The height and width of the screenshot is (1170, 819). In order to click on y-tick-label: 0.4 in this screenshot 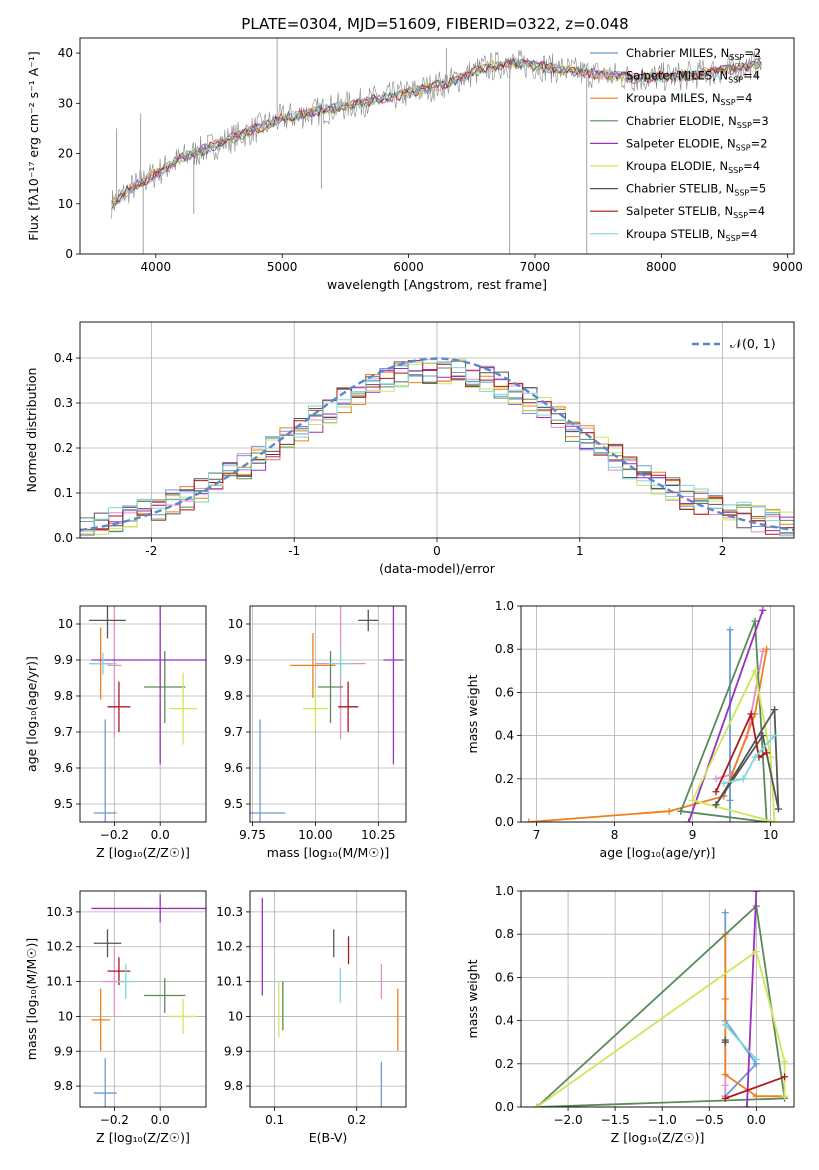, I will do `click(504, 736)`.